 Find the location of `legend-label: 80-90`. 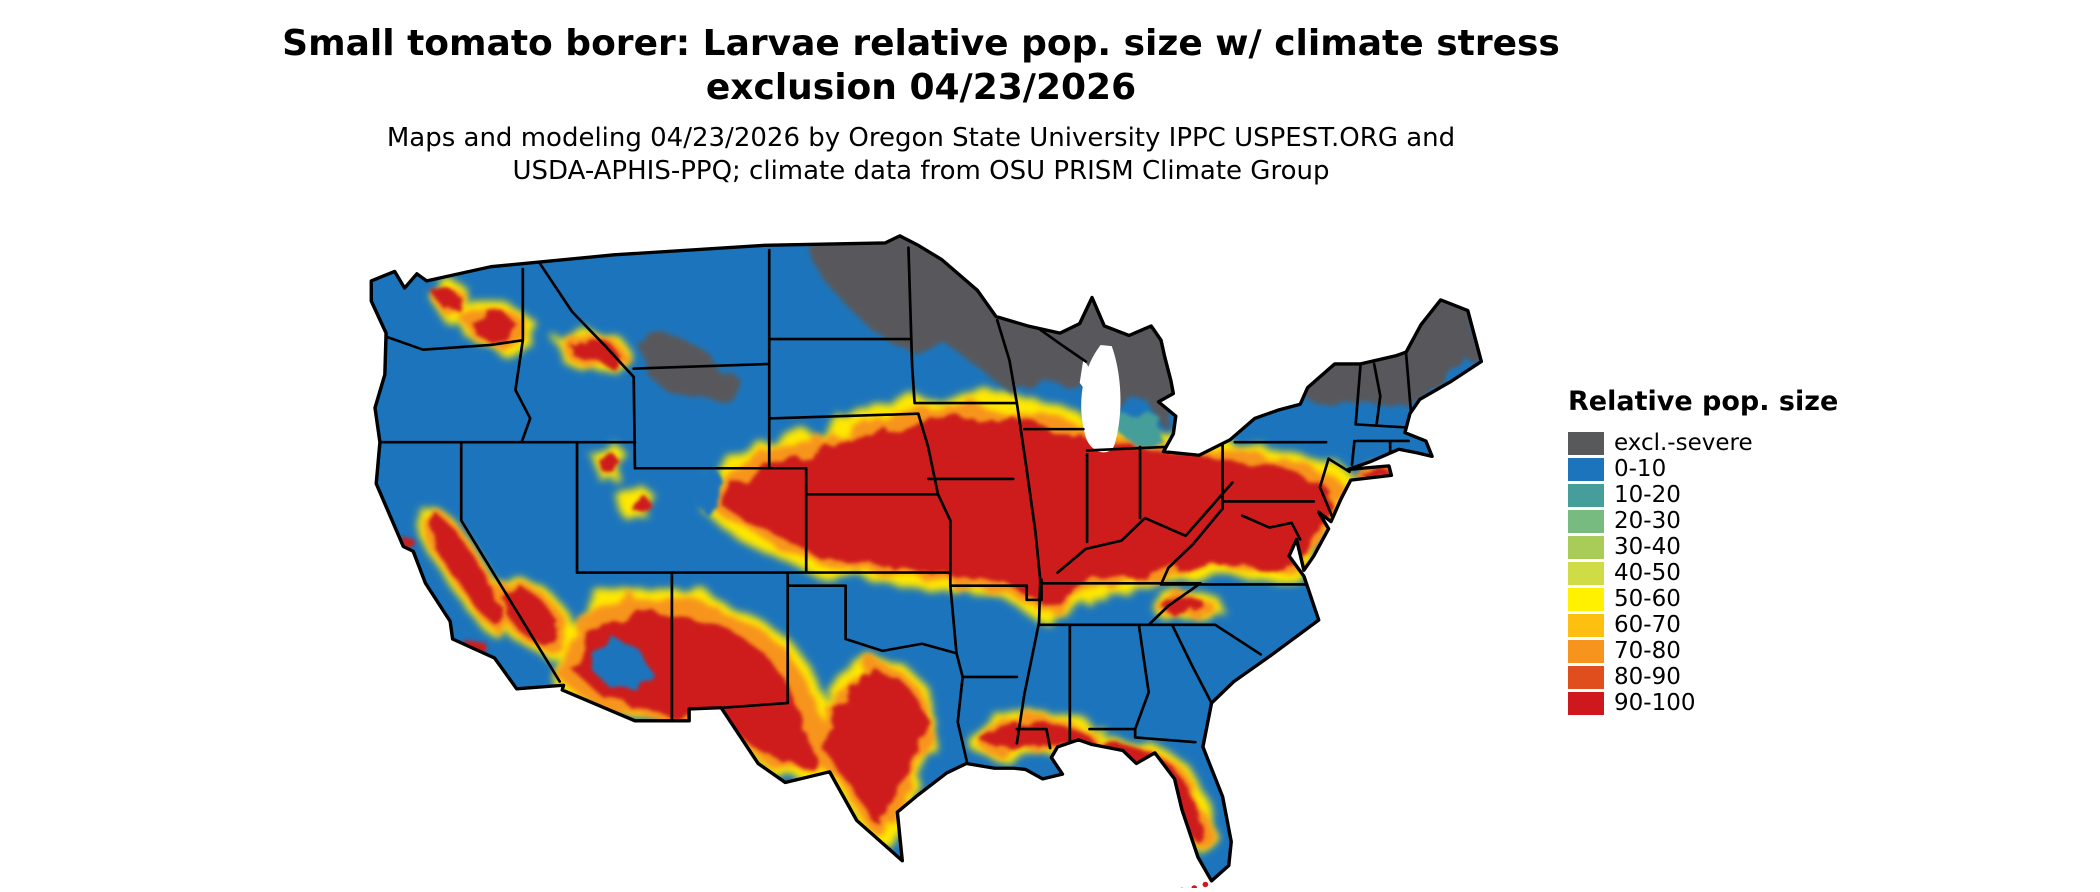

legend-label: 80-90 is located at coordinates (1647, 677).